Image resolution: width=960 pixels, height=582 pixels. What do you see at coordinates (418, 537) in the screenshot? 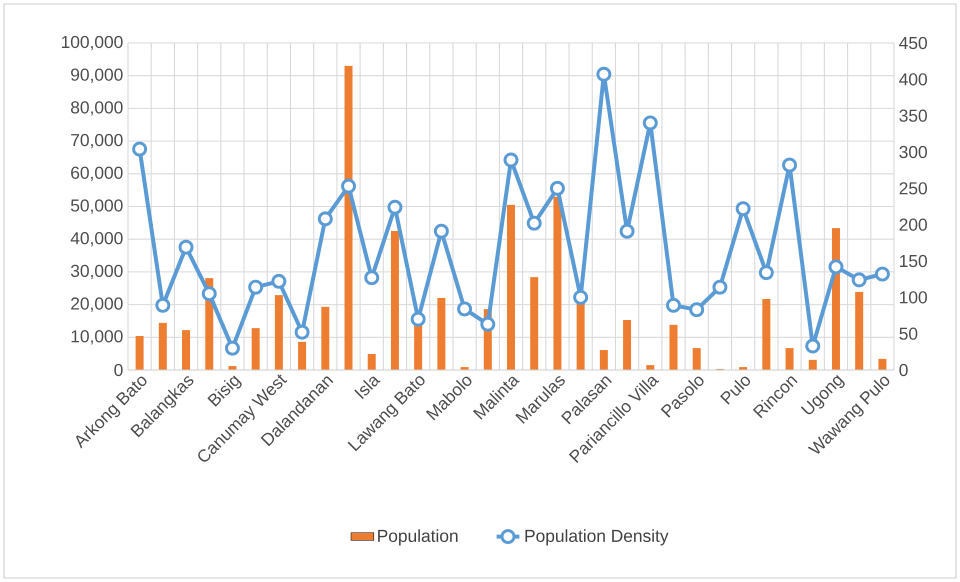
I see `legend-label: Population` at bounding box center [418, 537].